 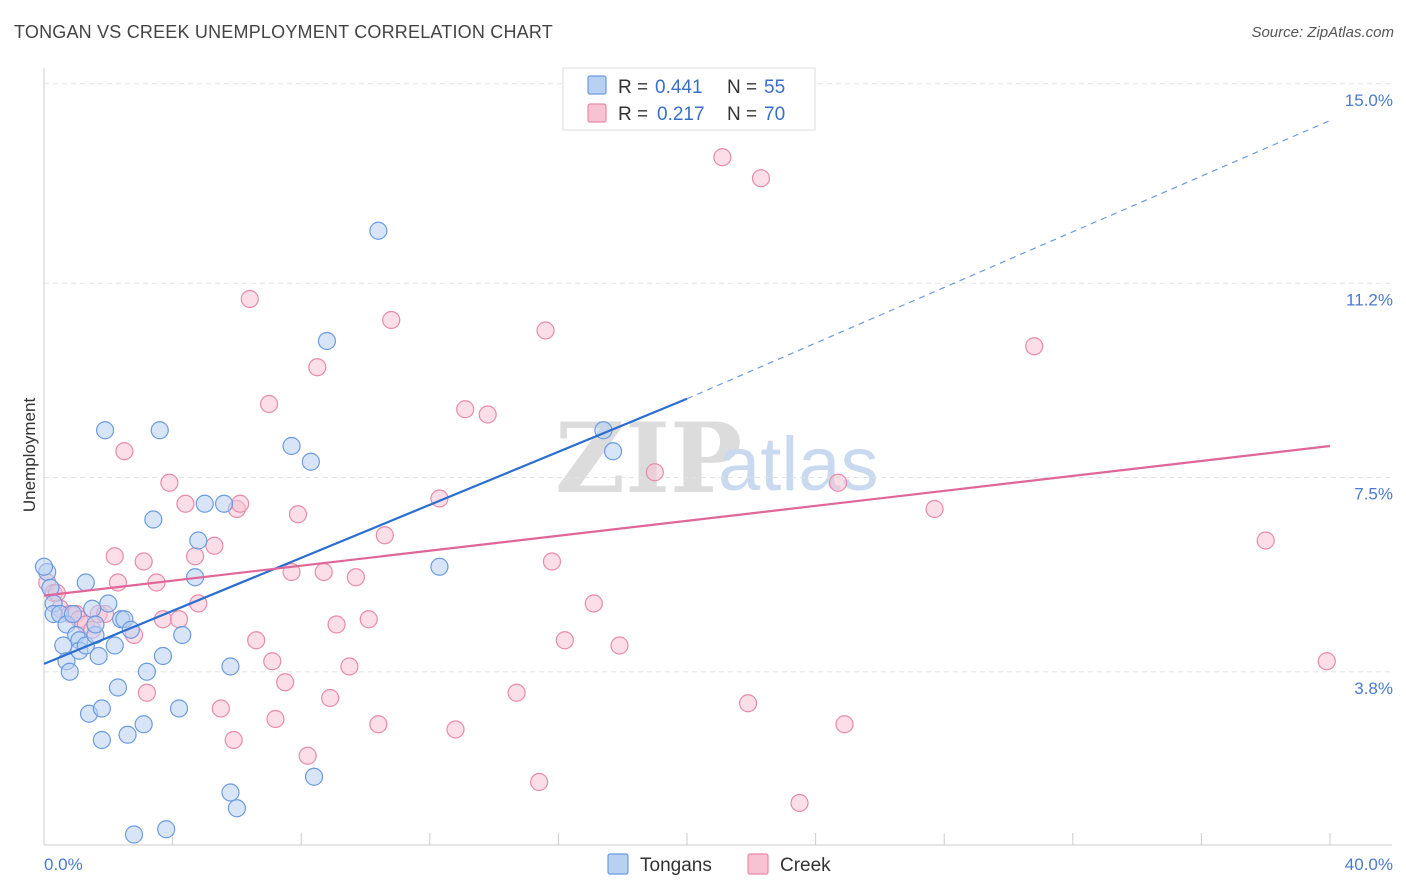 I want to click on legend-swatch-tongans, so click(x=597, y=85).